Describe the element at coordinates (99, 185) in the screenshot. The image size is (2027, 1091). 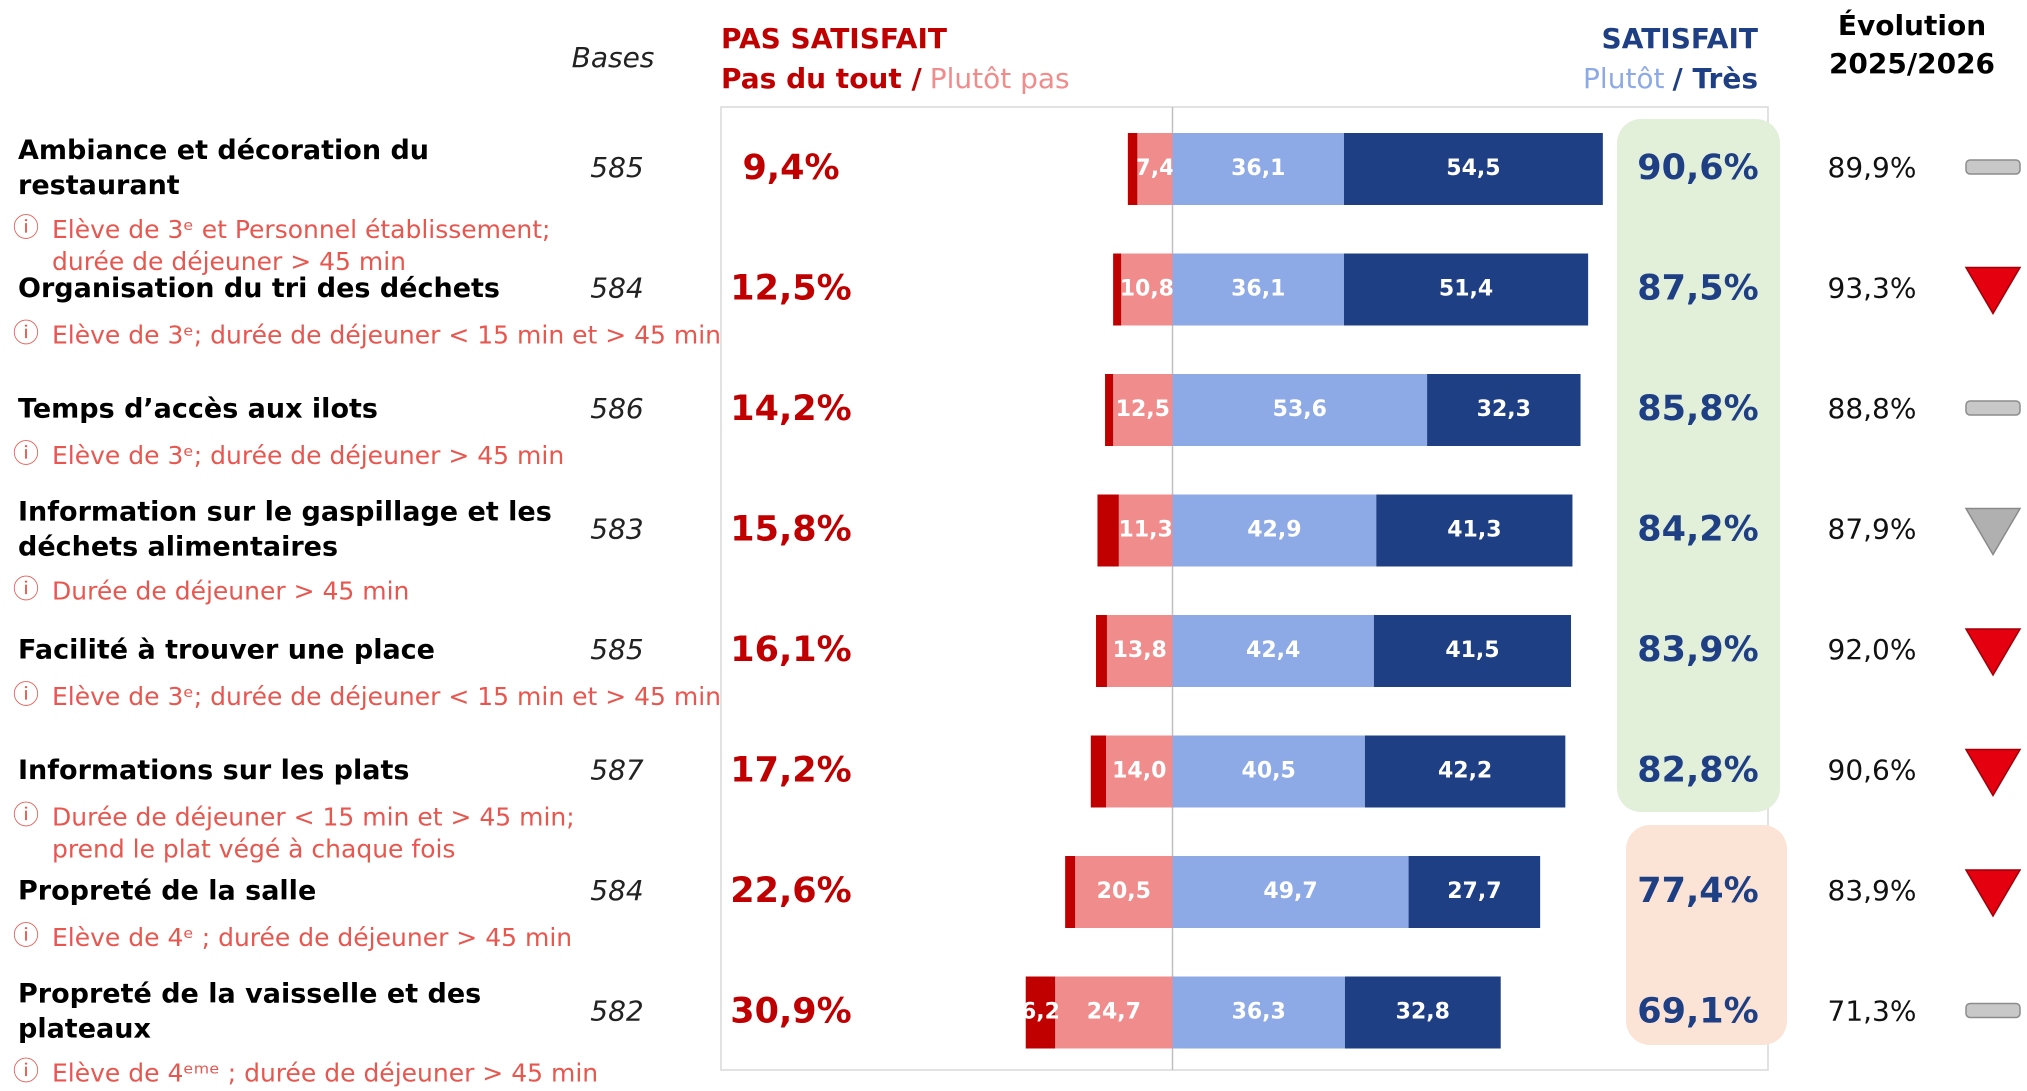
I see `row-label: restaurant` at that location.